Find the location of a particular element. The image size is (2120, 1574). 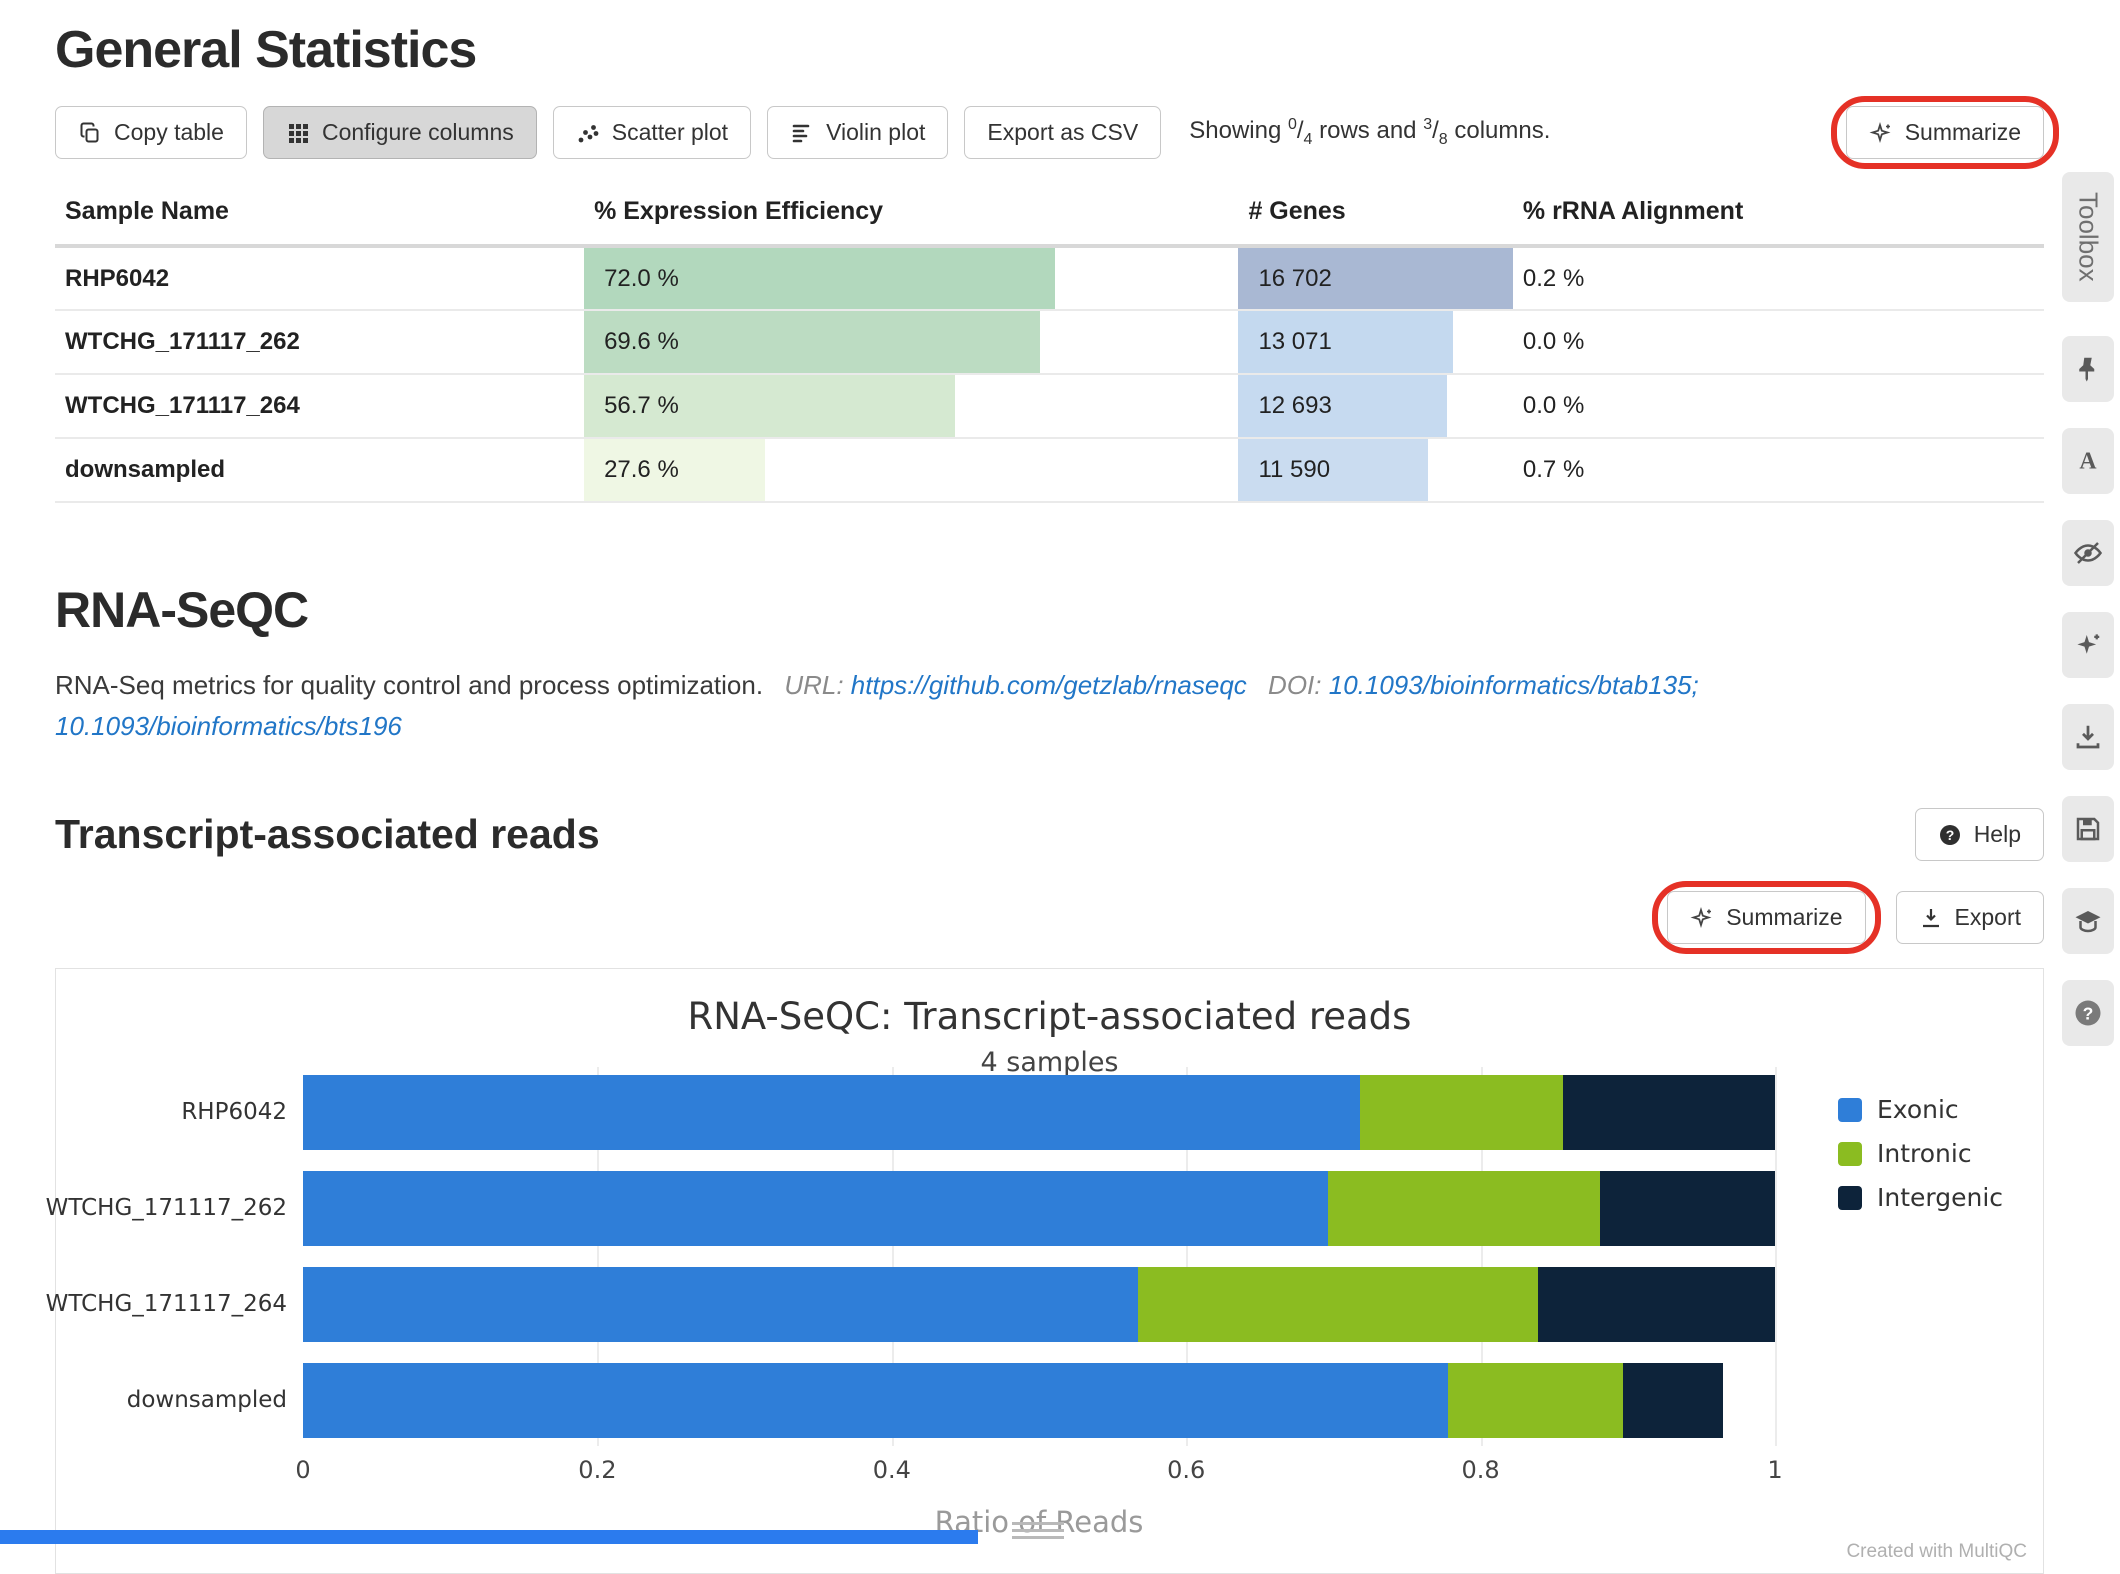

expression-efficiency-cell: 27.6 % is located at coordinates (911, 471).